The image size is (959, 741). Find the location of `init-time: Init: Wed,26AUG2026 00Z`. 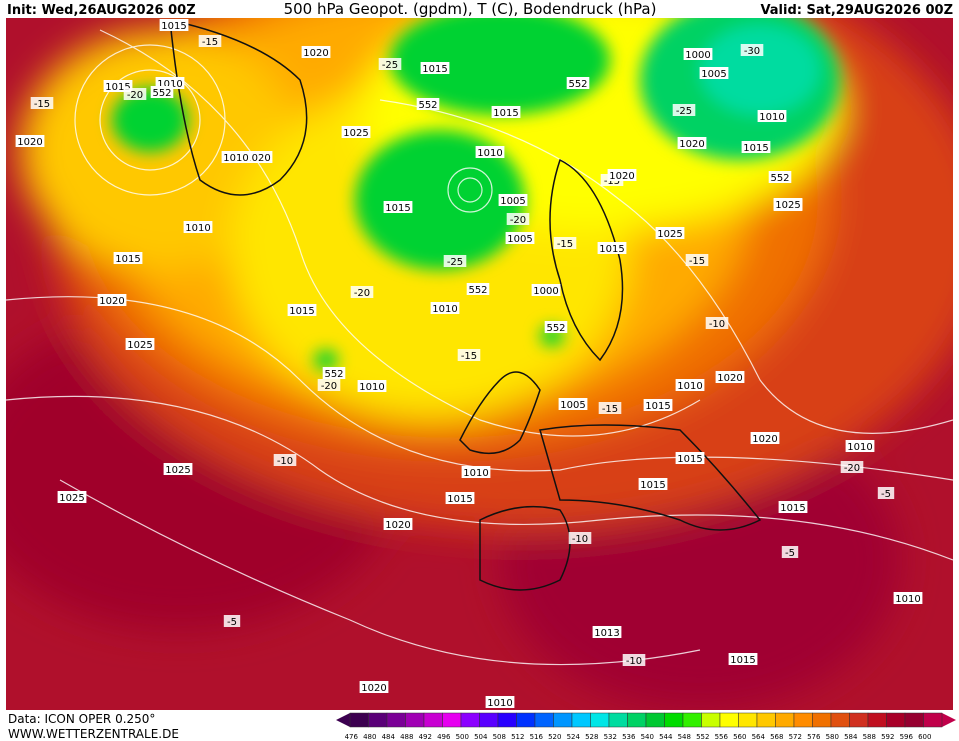

init-time: Init: Wed,26AUG2026 00Z is located at coordinates (101, 10).